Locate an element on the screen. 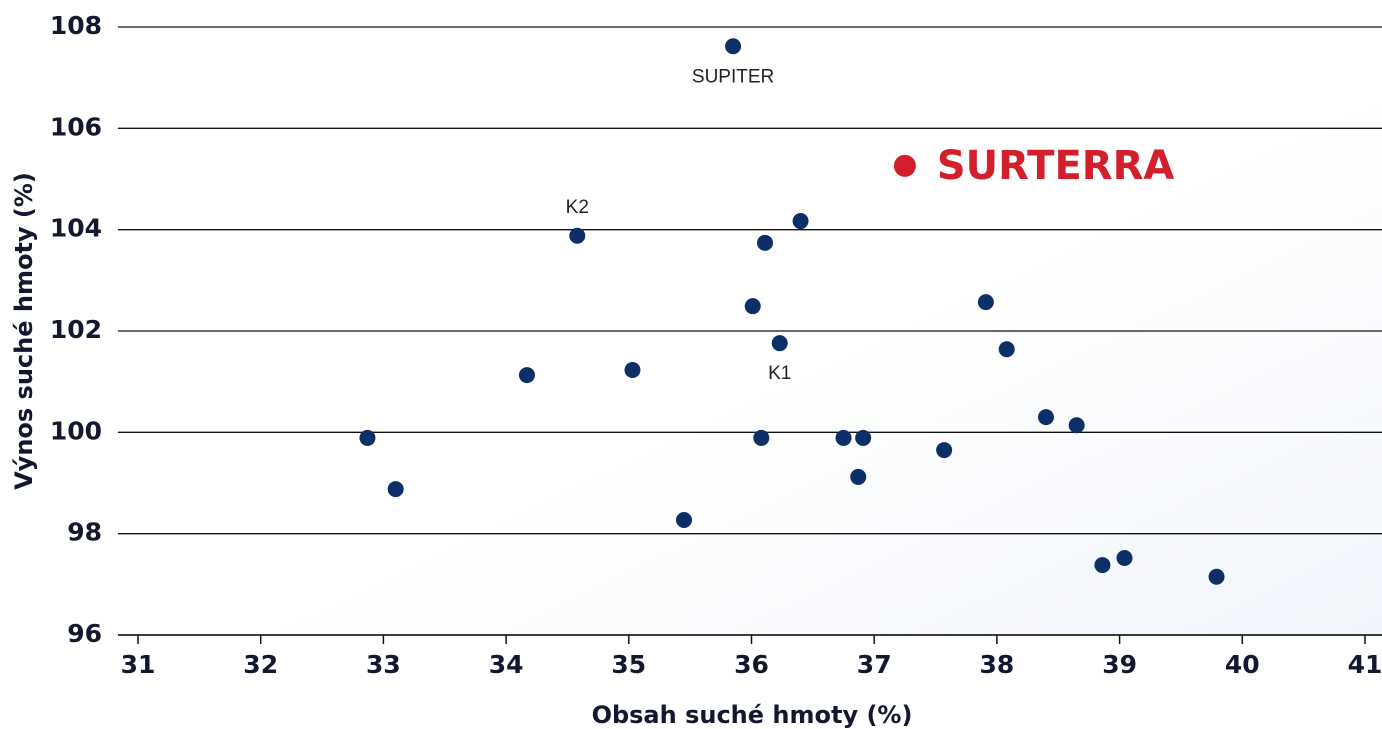  x-tick-label: 31 is located at coordinates (138, 664).